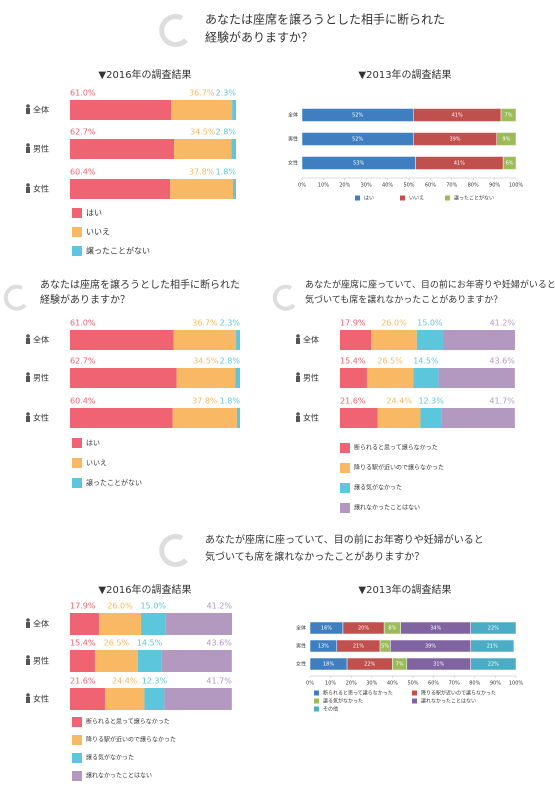  Describe the element at coordinates (83, 172) in the screenshot. I see `value-label: 60.4%` at that location.